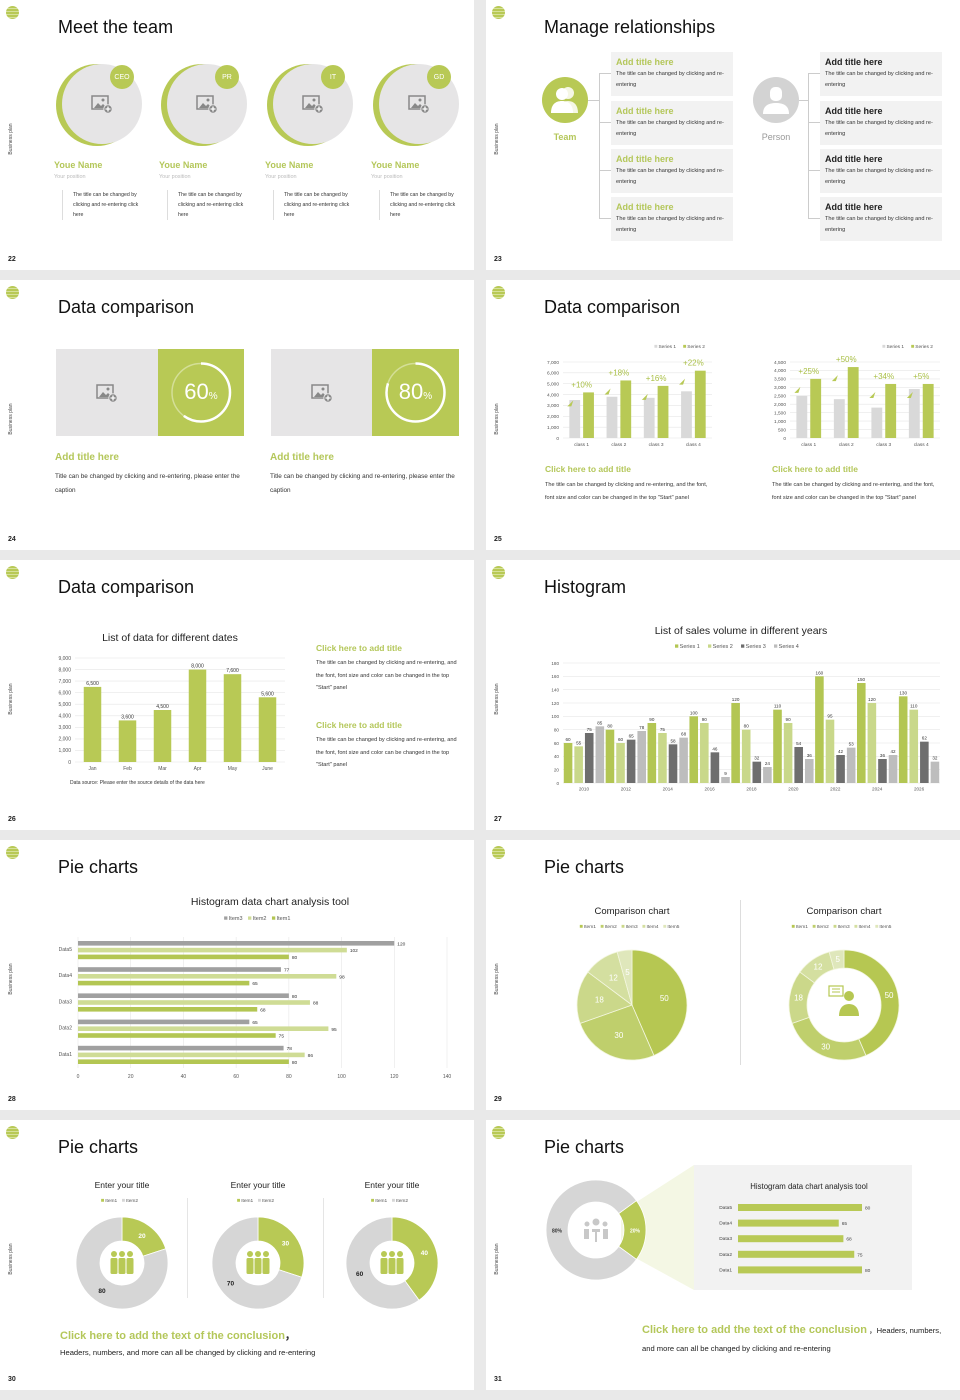 The height and width of the screenshot is (1400, 960). I want to click on x-tick-label: class 2, so click(846, 445).